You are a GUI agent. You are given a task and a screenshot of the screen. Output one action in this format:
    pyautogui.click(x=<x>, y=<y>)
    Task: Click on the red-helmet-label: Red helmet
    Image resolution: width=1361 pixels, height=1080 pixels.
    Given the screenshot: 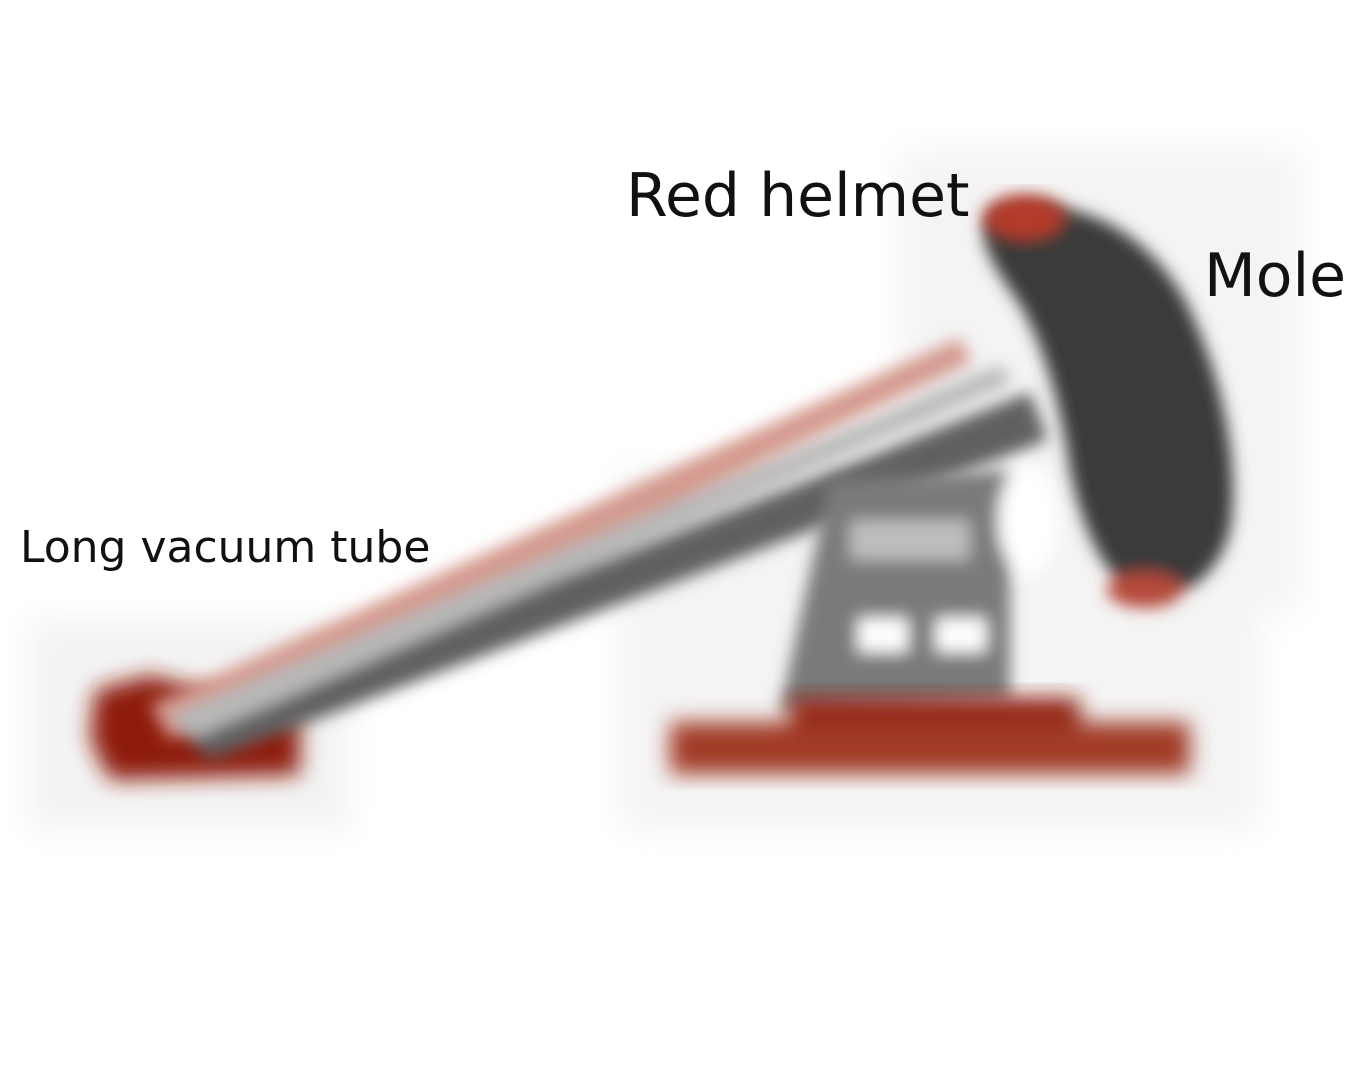 What is the action you would take?
    pyautogui.click(x=798, y=196)
    